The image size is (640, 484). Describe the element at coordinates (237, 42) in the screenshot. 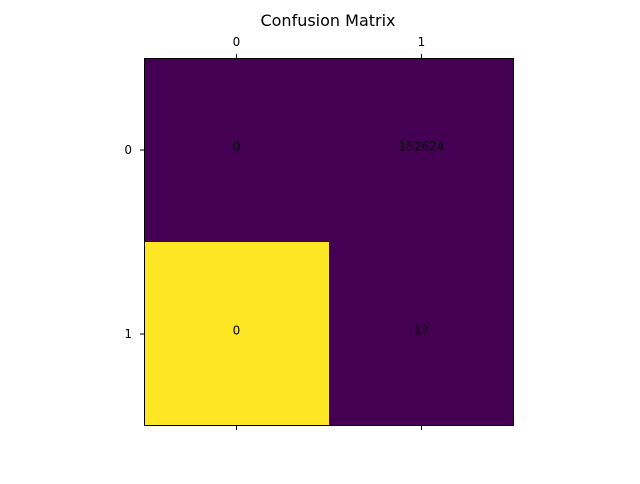

I see `x-tick-label-0: 0` at that location.